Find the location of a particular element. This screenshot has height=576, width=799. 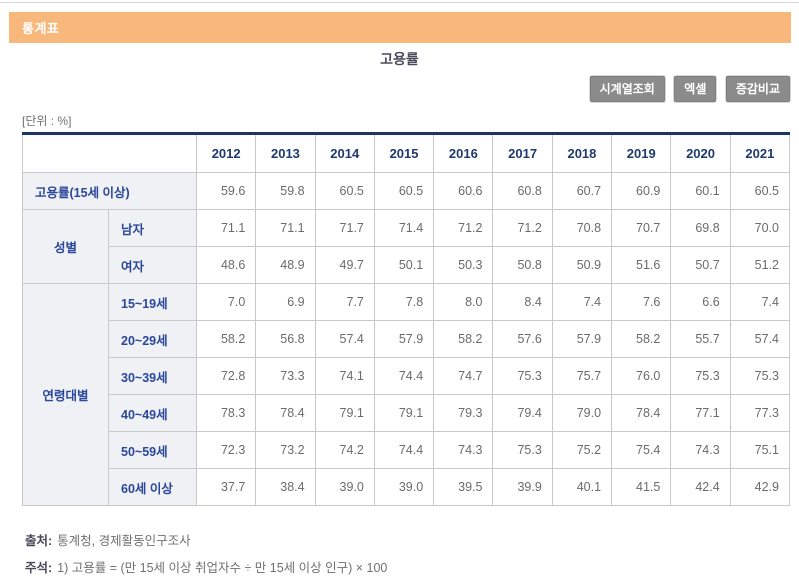

section-title: 통계표 is located at coordinates (41, 28).